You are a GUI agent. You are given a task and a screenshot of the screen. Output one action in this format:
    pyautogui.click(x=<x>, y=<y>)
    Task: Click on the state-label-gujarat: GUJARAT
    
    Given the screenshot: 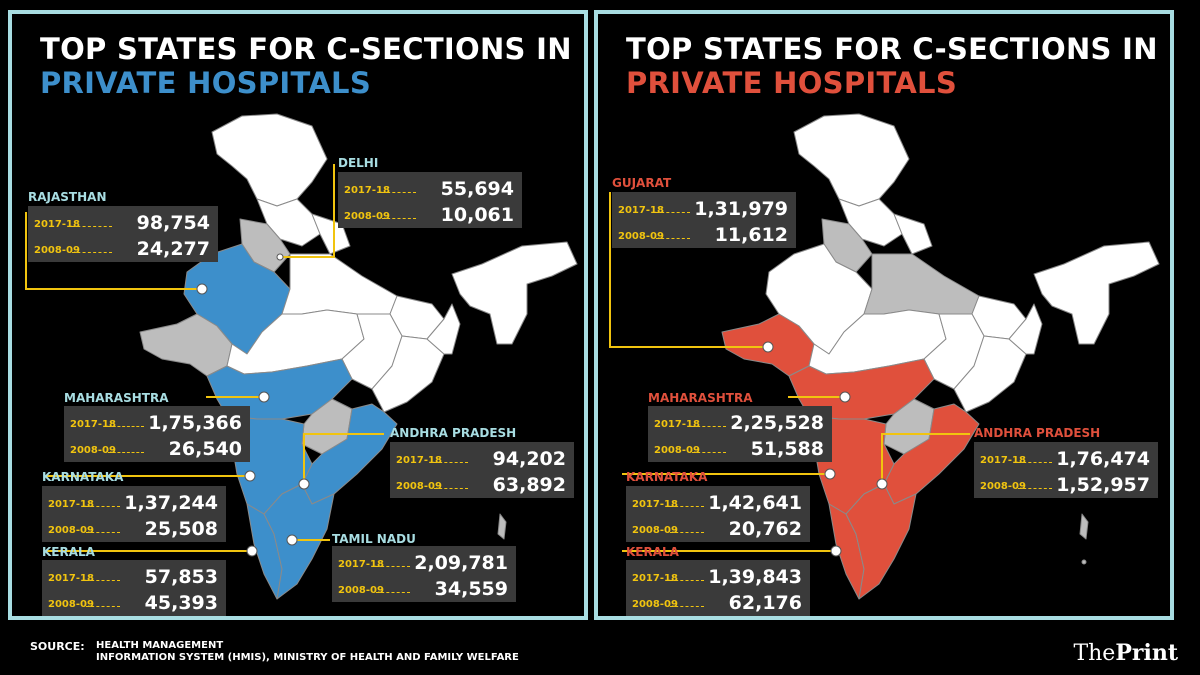 What is the action you would take?
    pyautogui.click(x=642, y=183)
    